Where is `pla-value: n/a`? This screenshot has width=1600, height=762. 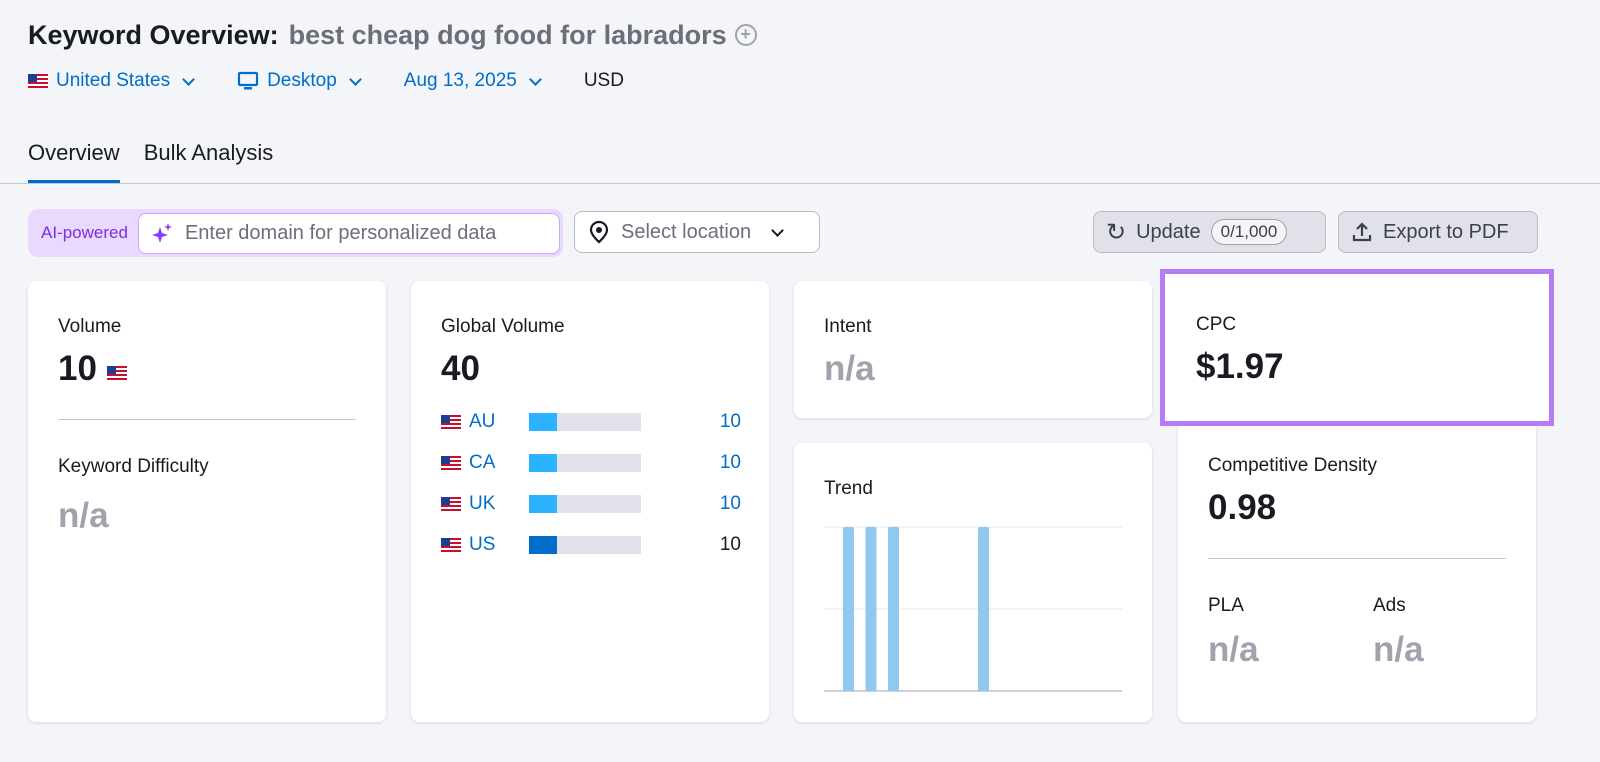 pla-value: n/a is located at coordinates (1233, 649).